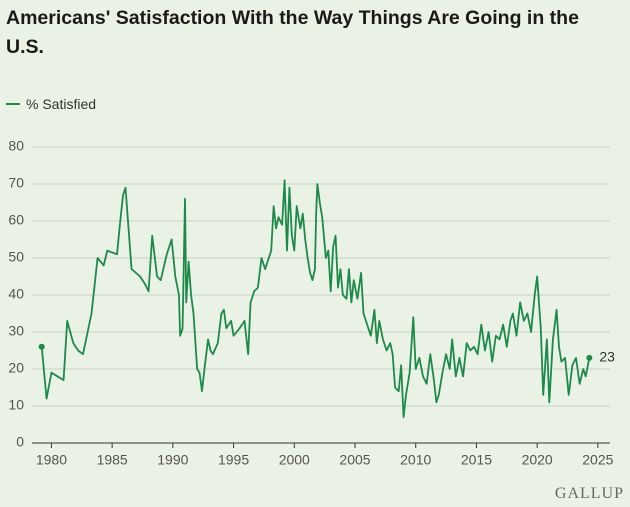 This screenshot has width=630, height=507. Describe the element at coordinates (597, 460) in the screenshot. I see `x-tick-label: 2025` at that location.